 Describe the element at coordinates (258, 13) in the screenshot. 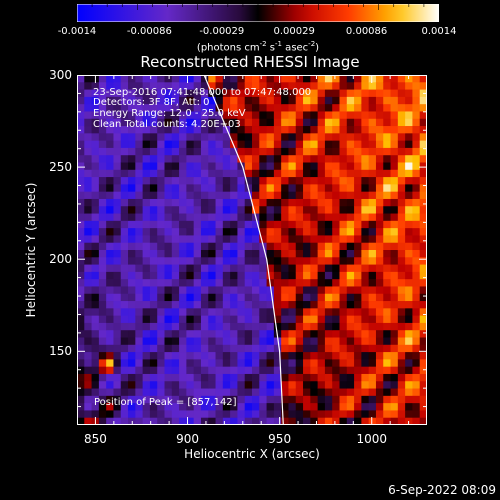

I see `colorbar` at that location.